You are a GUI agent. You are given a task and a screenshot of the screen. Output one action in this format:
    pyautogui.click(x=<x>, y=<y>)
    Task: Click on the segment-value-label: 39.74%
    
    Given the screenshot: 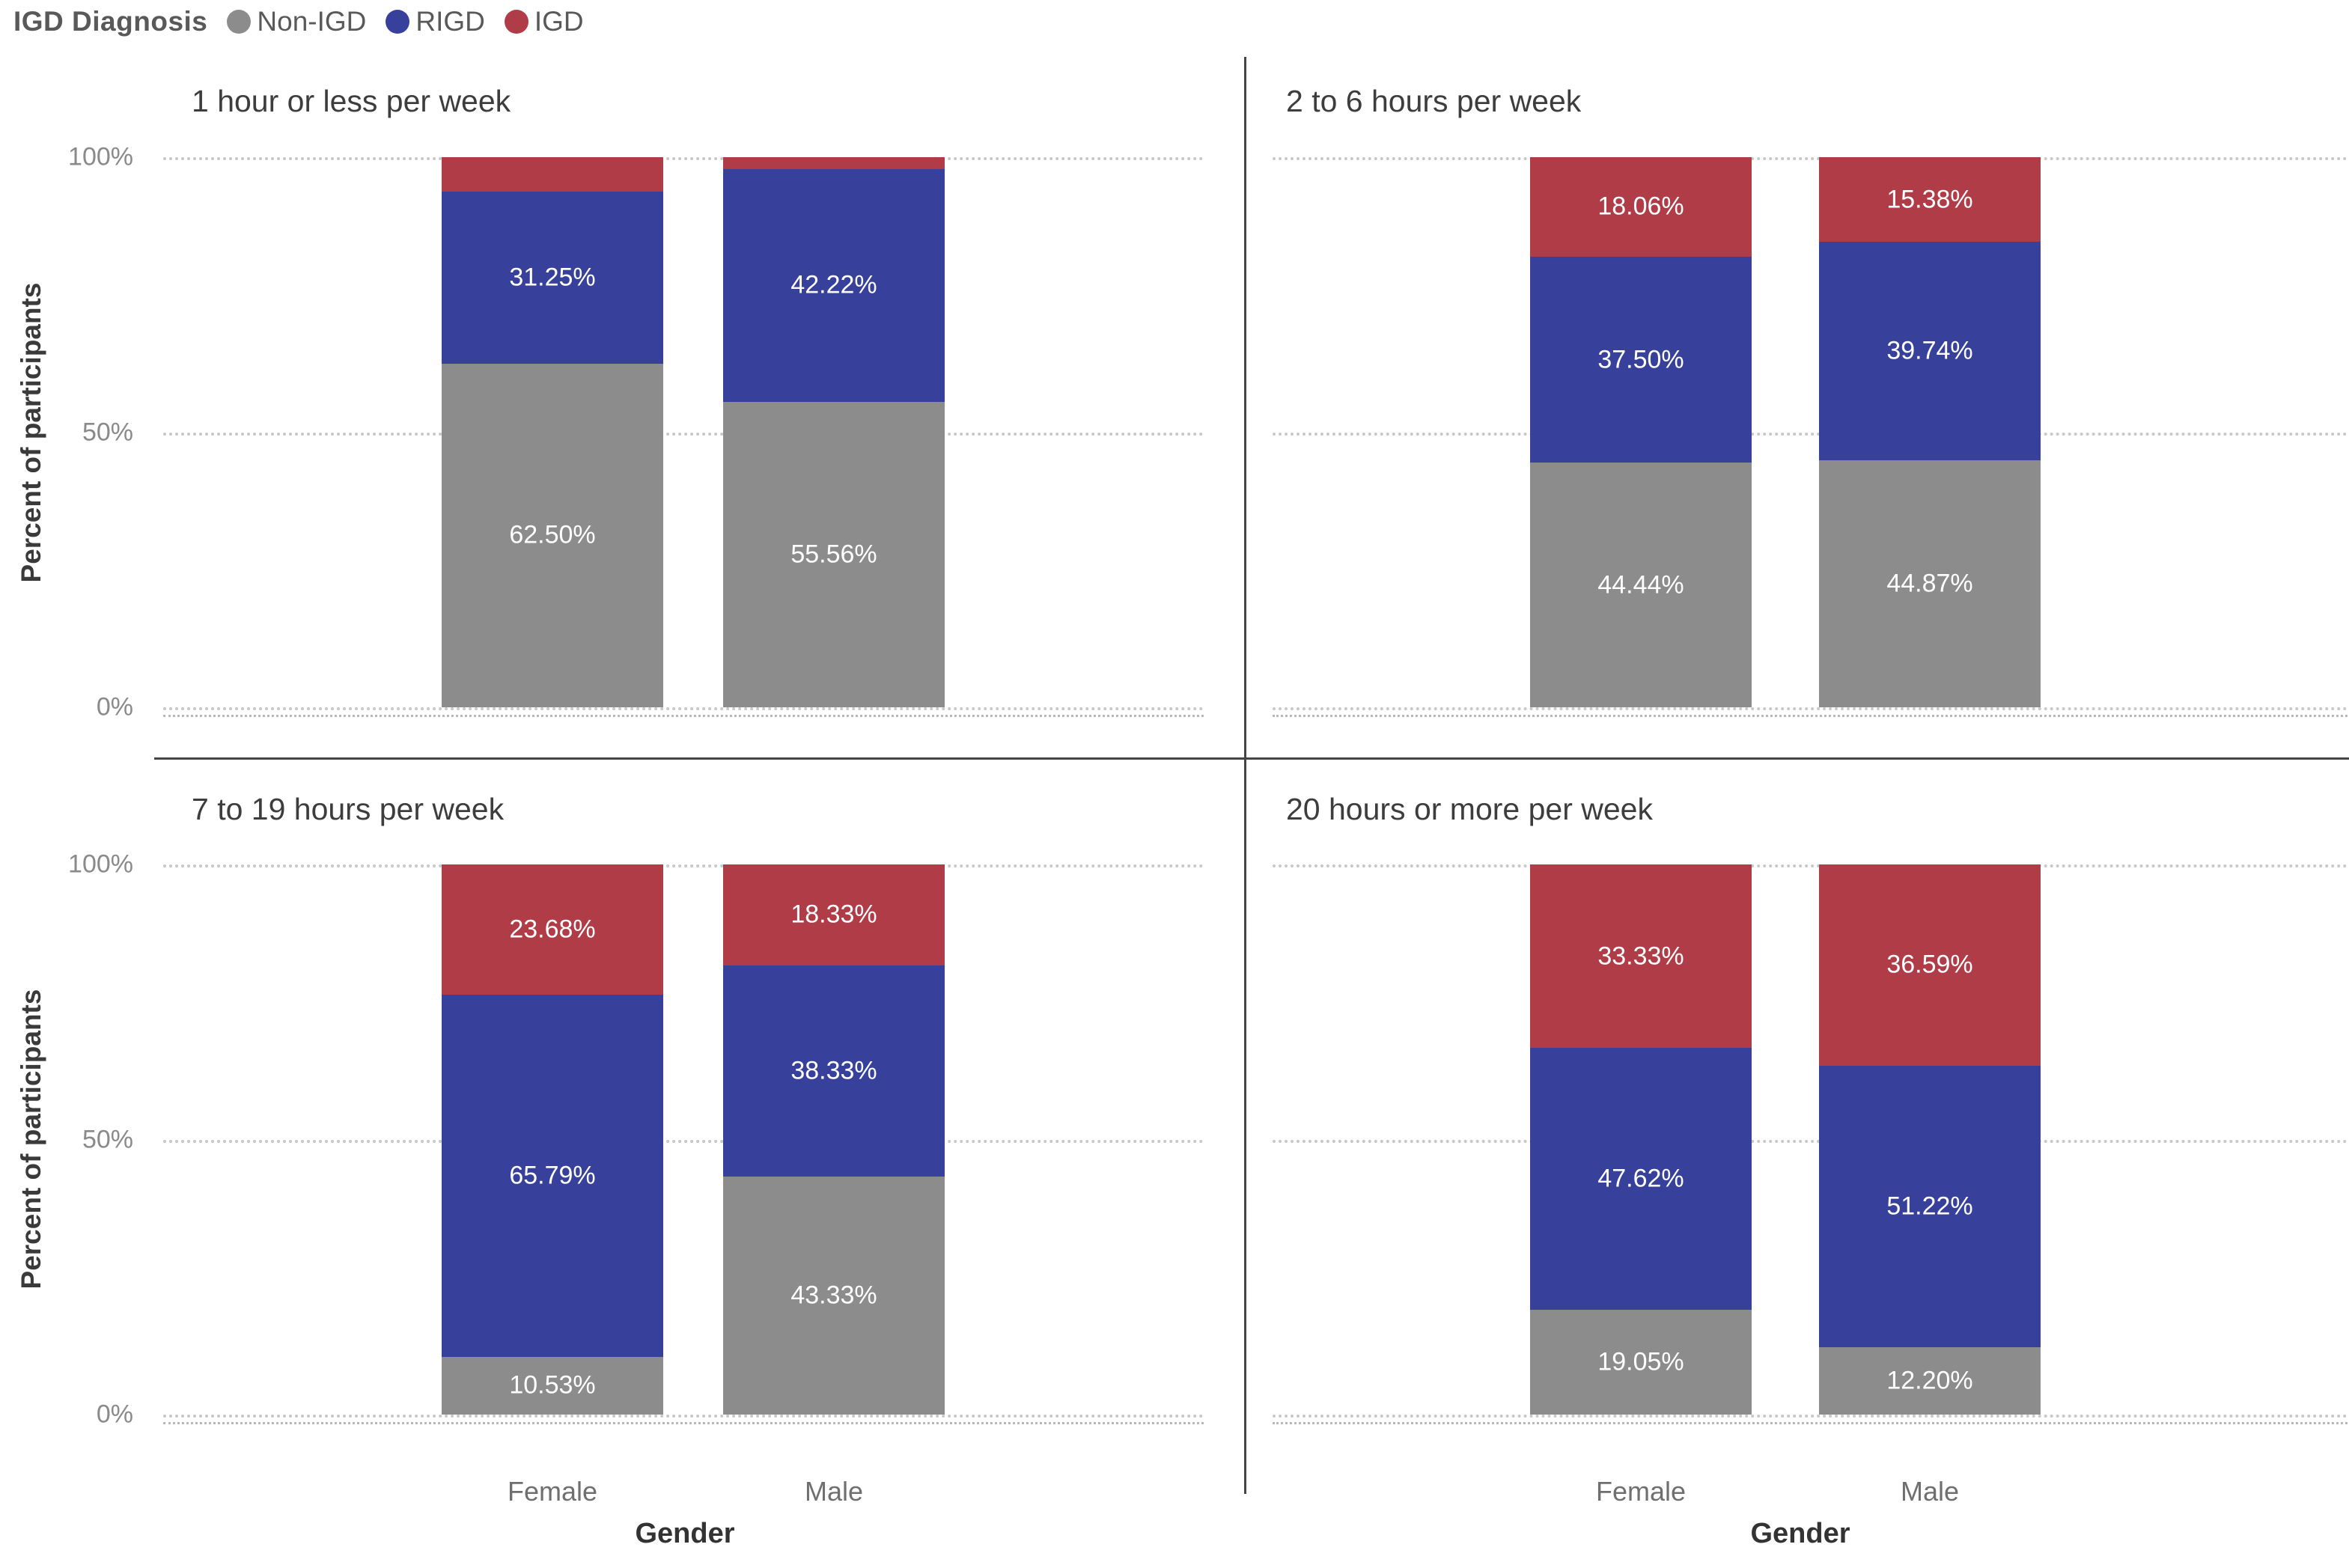 What is the action you would take?
    pyautogui.click(x=1930, y=350)
    